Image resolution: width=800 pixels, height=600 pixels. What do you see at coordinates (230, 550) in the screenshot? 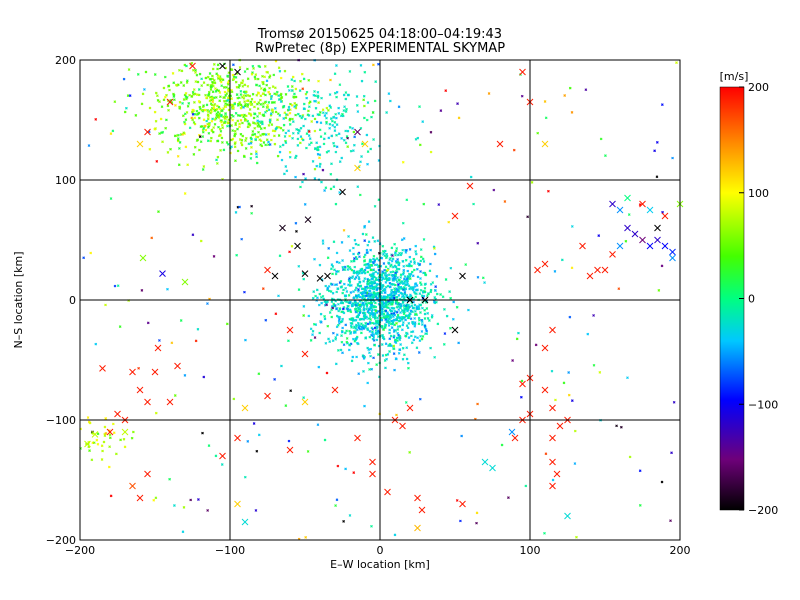
I see `x-tick-label: −100` at bounding box center [230, 550].